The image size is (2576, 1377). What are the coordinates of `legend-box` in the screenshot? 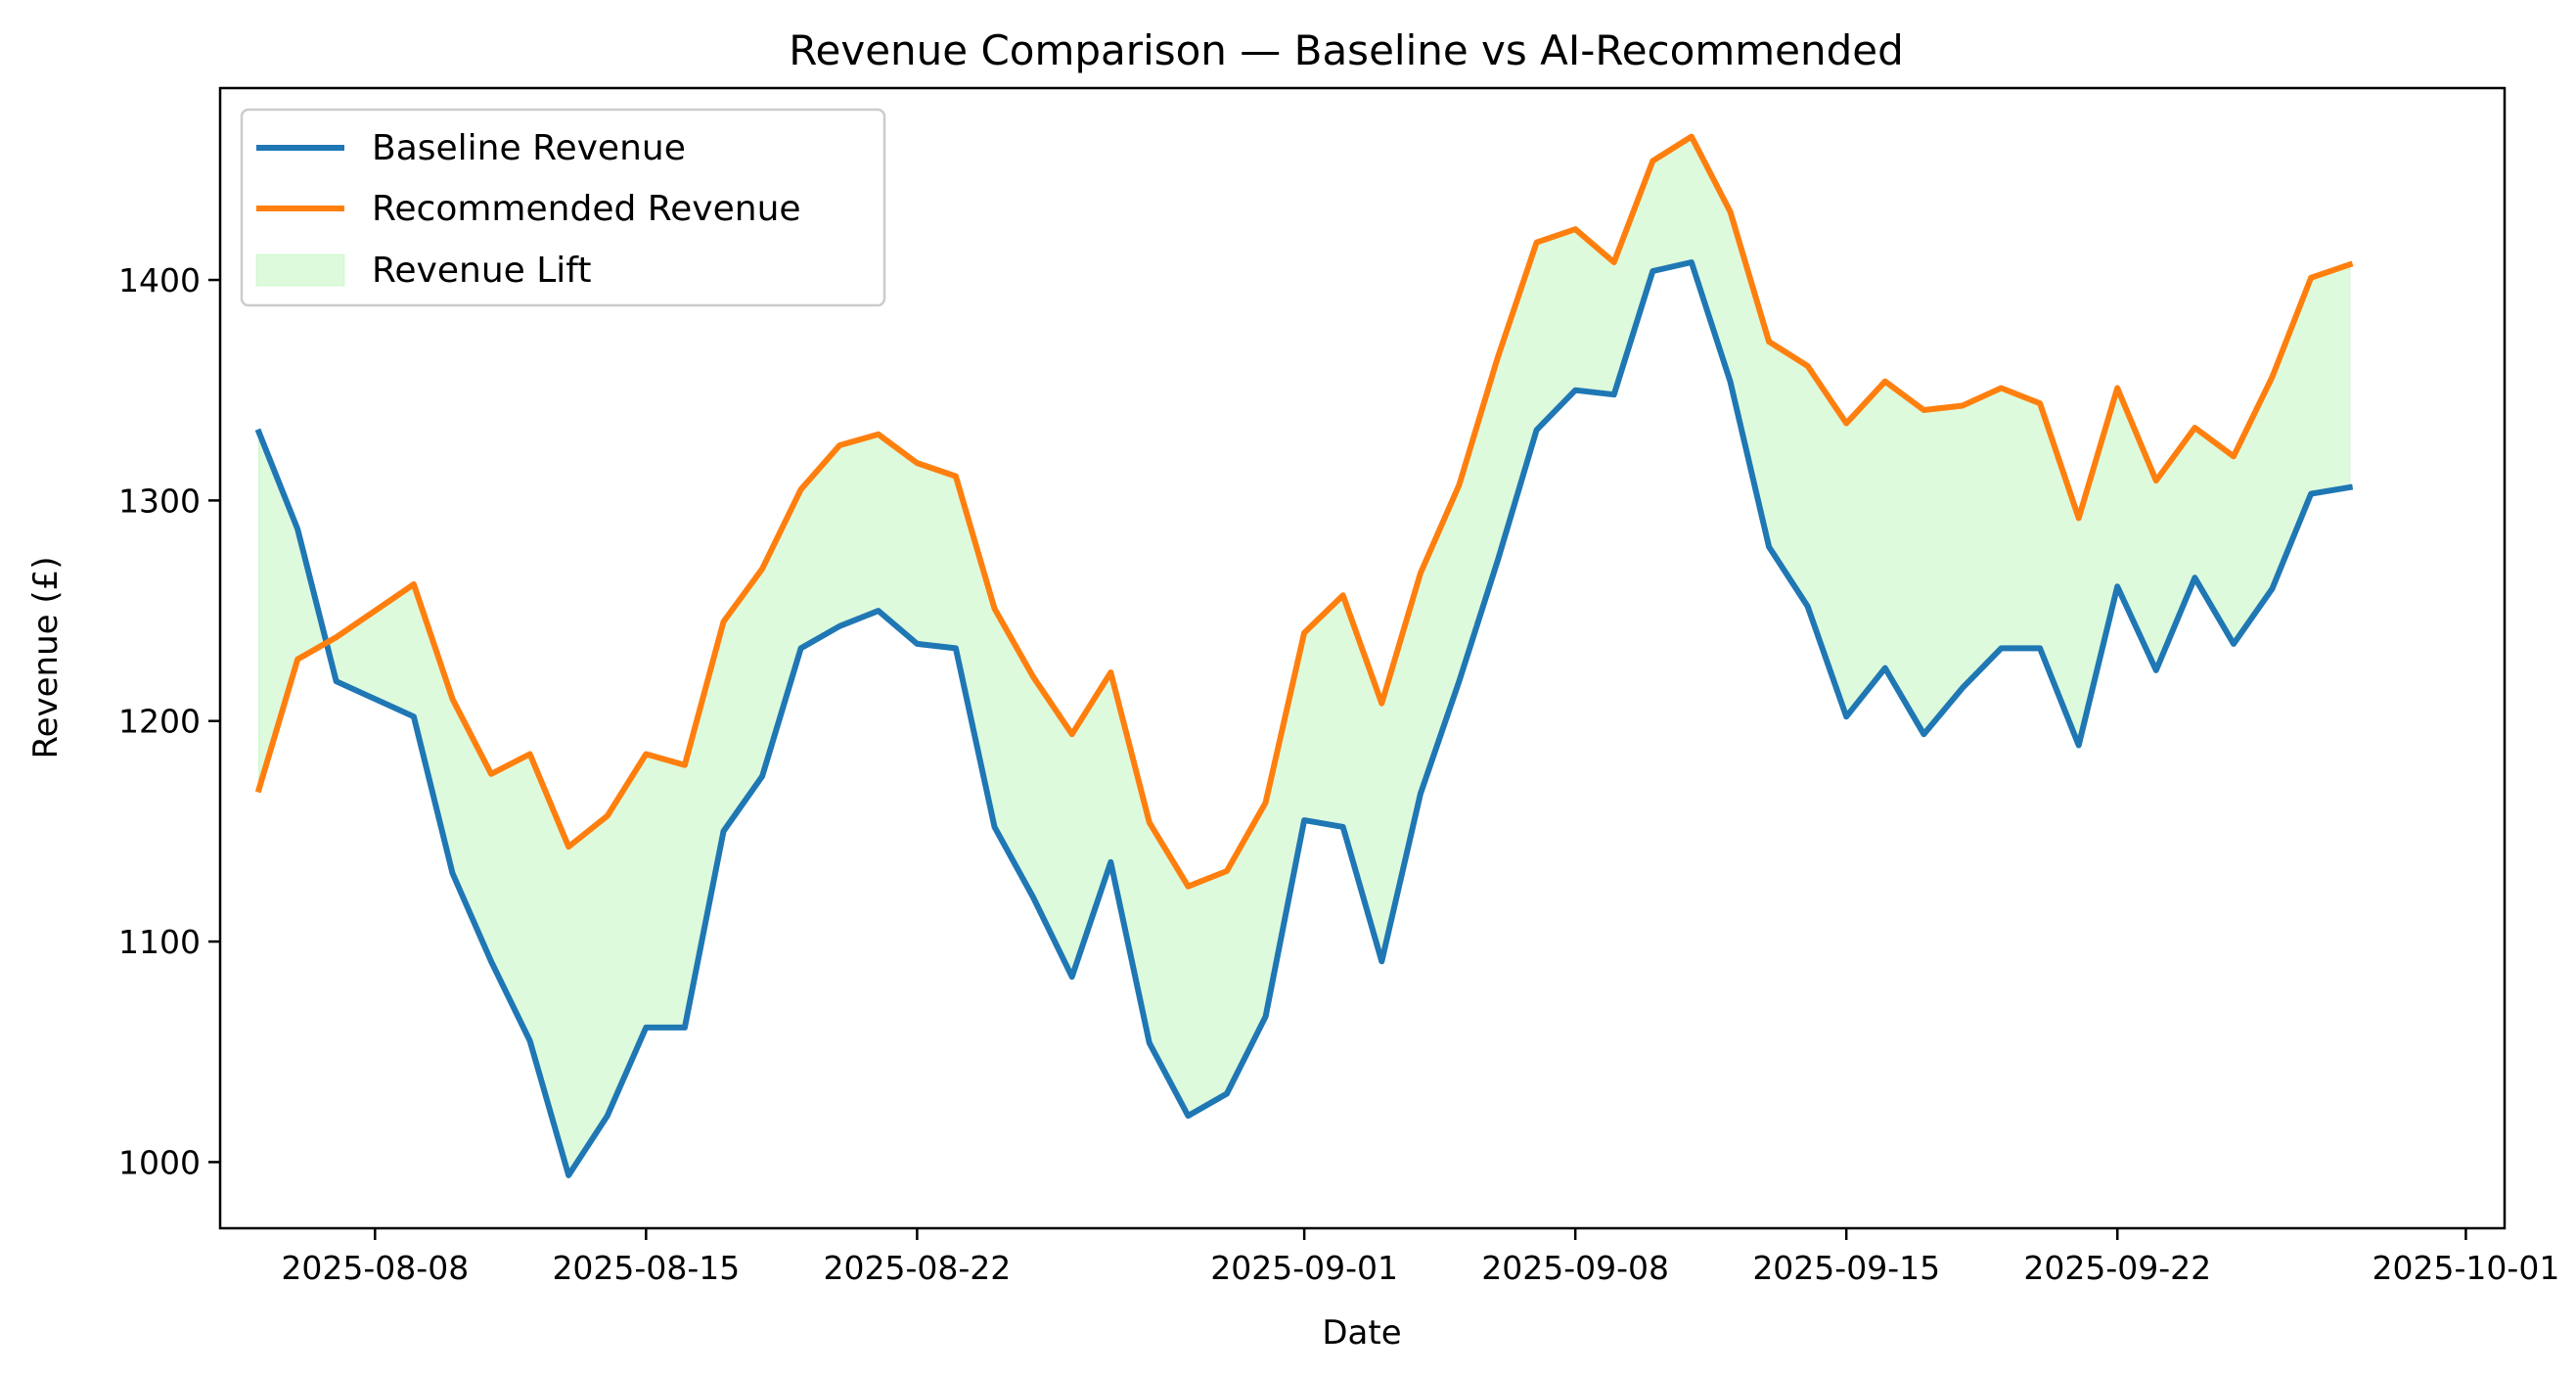 It's located at (563, 207).